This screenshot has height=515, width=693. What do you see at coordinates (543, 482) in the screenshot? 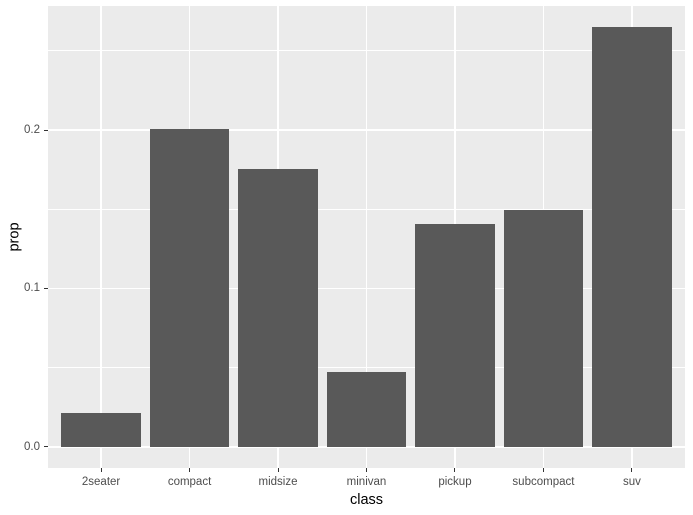
I see `x-tick-label: subcompact` at bounding box center [543, 482].